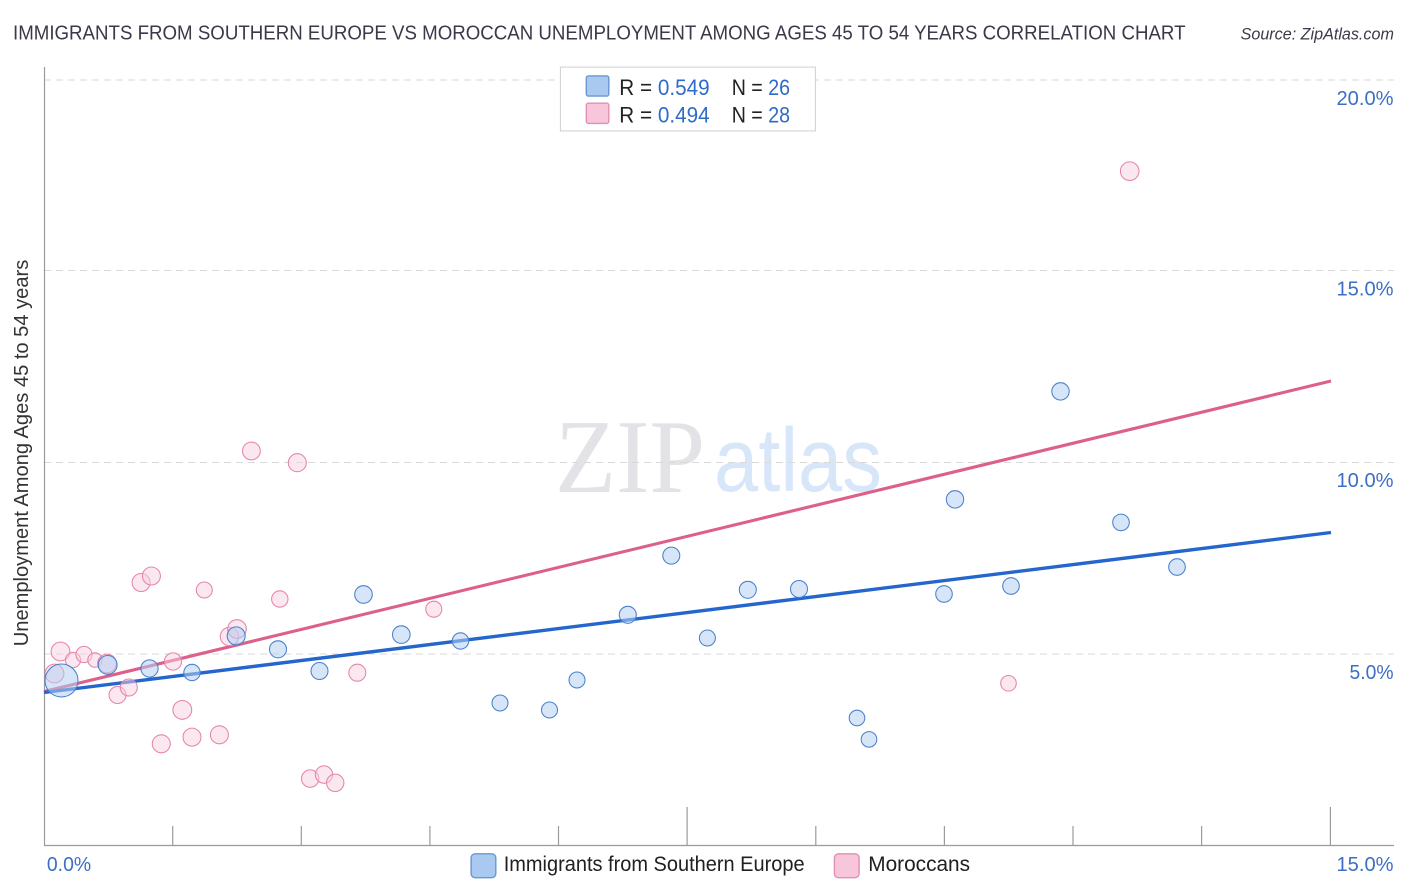 This screenshot has width=1406, height=892. Describe the element at coordinates (630, 456) in the screenshot. I see `svg-text: ZIP` at that location.